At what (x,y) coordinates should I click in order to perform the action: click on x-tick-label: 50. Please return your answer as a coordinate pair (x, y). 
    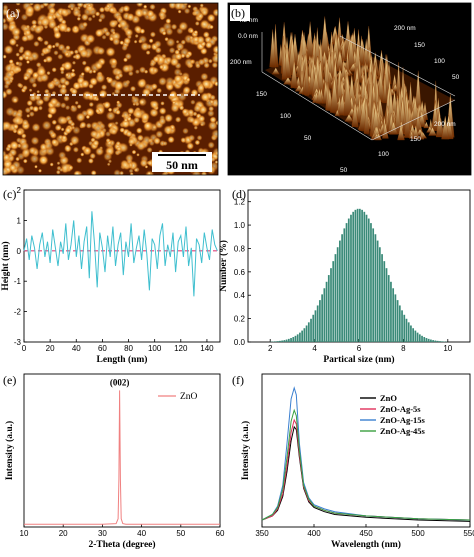
    Looking at the image, I should click on (180, 533).